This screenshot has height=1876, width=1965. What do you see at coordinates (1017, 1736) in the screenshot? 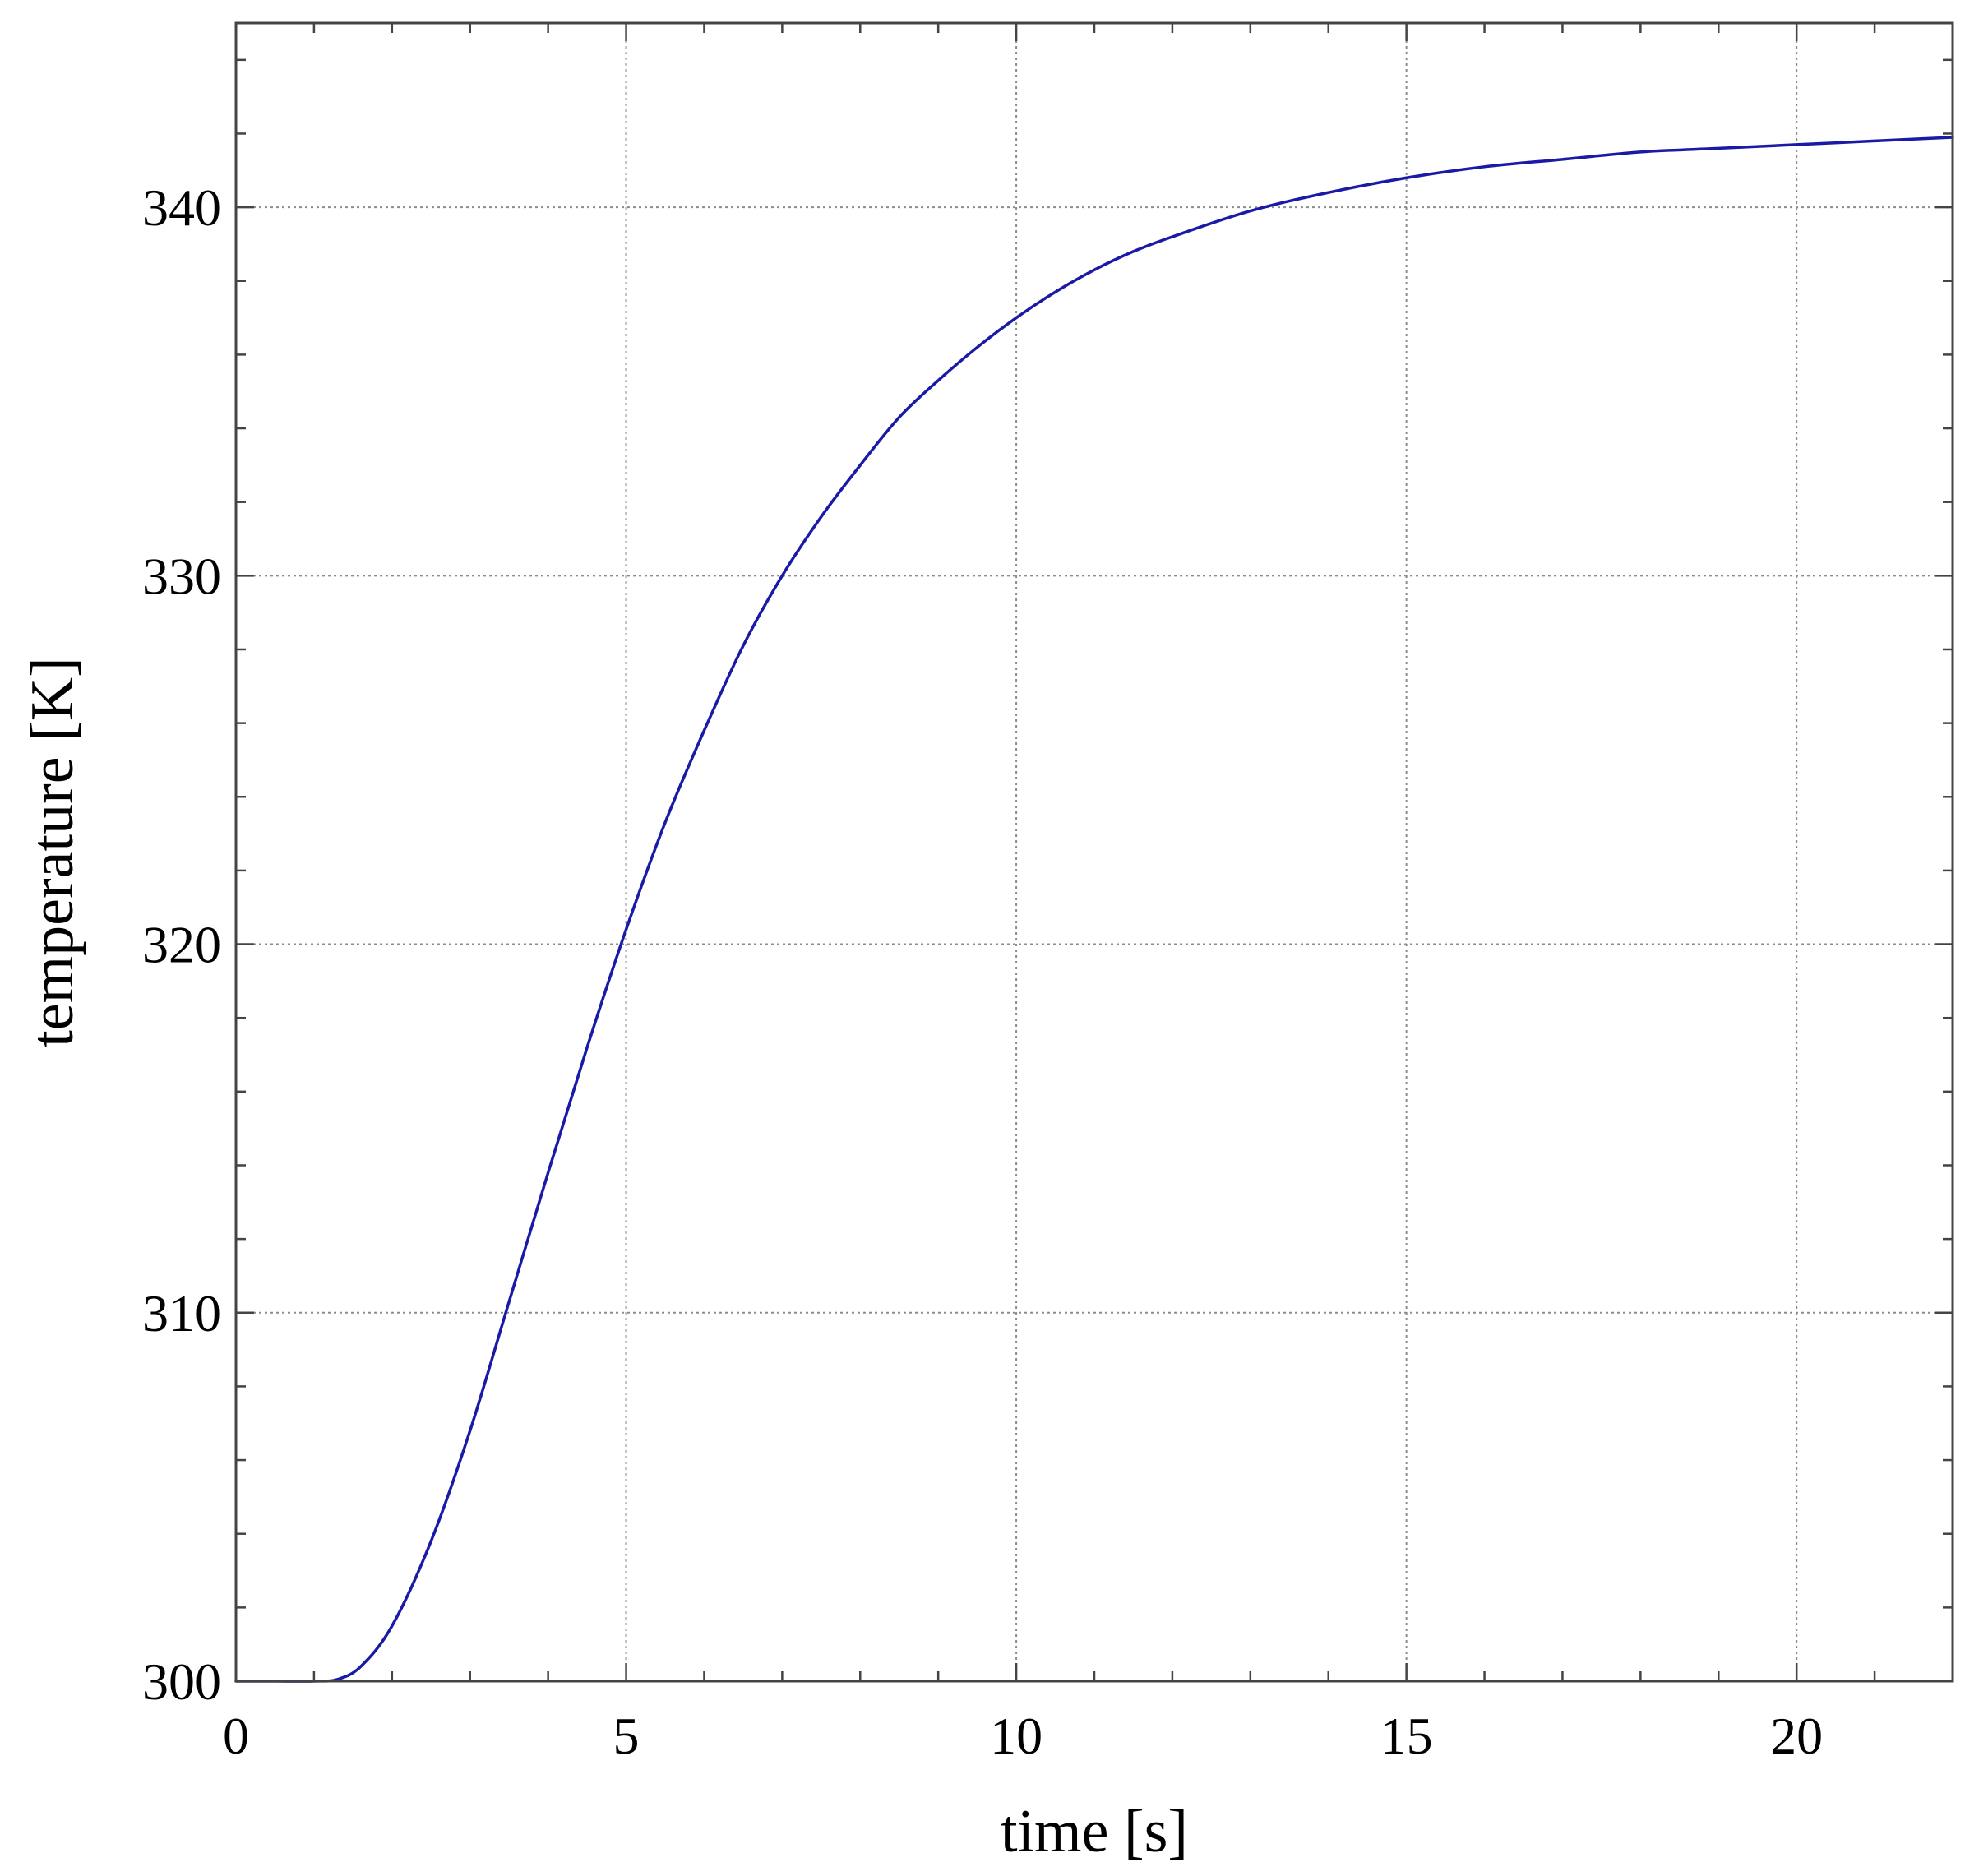
I see `x-tick-label: 10` at bounding box center [1017, 1736].